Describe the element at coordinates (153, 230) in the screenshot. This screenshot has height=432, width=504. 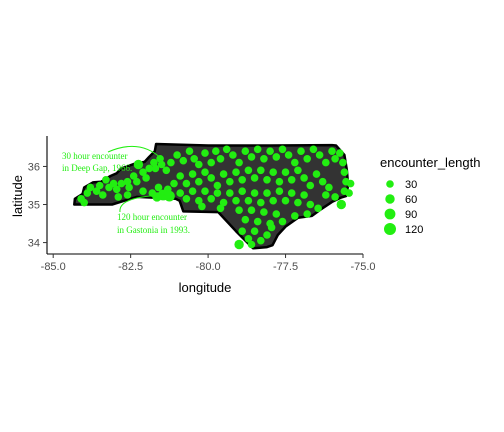
I see `annotation-gastonia-line-2: in Gastonia in 1993.` at that location.